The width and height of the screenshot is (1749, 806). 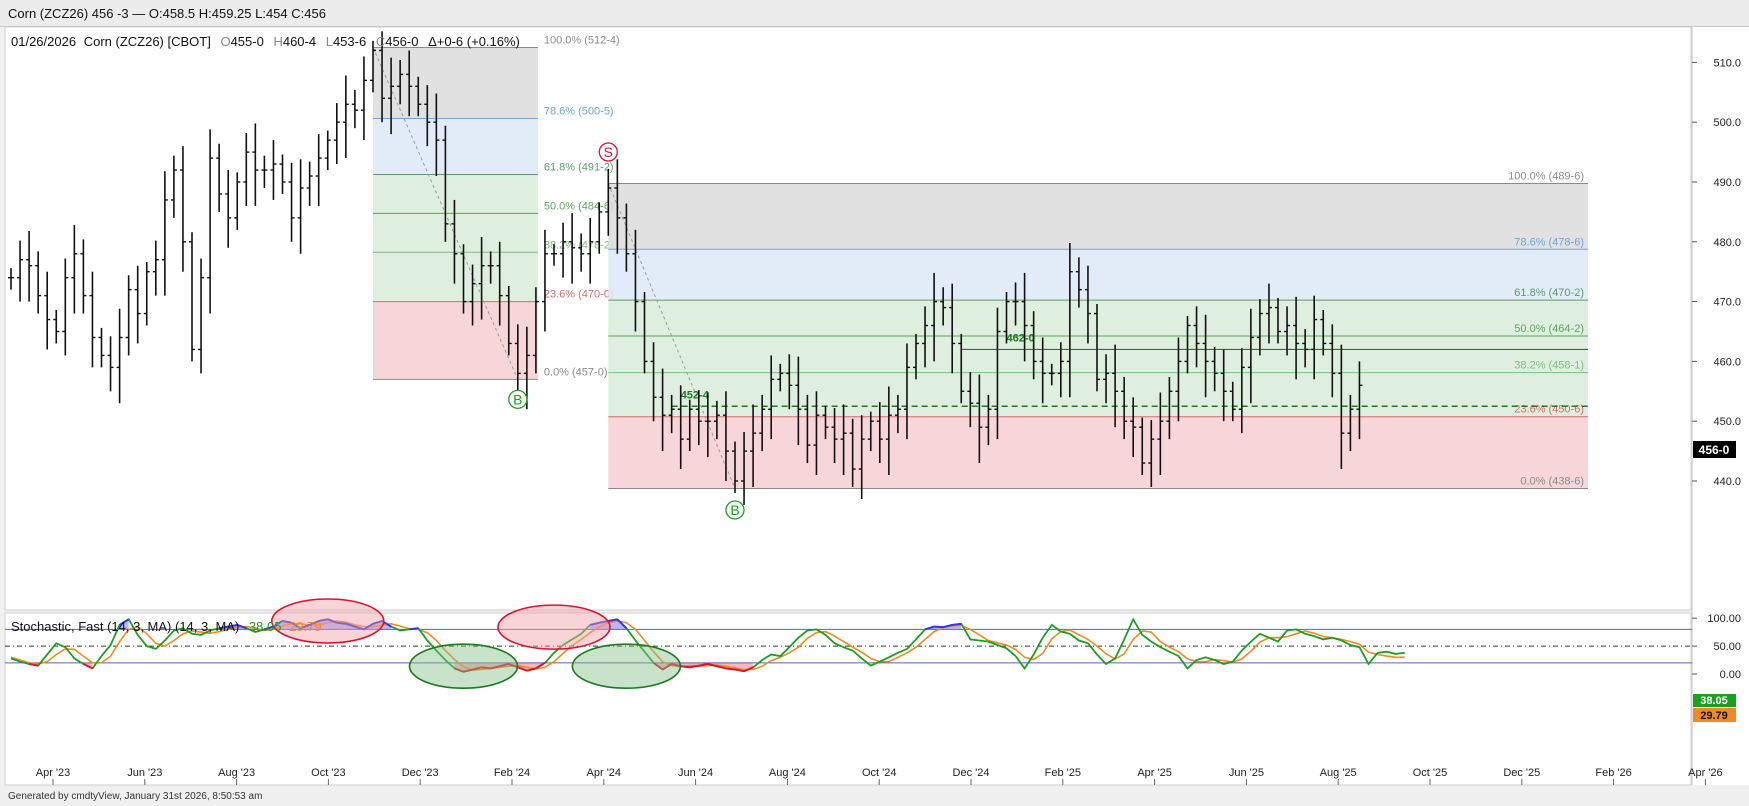 What do you see at coordinates (1549, 293) in the screenshot?
I see `fib-level-label: 61.8% (470-2)` at bounding box center [1549, 293].